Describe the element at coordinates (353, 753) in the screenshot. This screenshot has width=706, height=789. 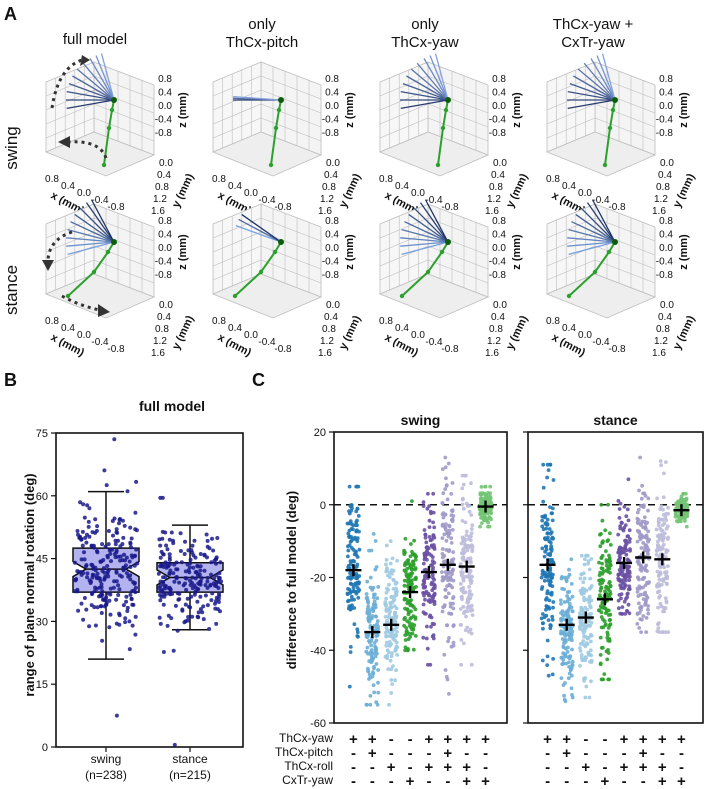
I see `factor-sign: -` at that location.